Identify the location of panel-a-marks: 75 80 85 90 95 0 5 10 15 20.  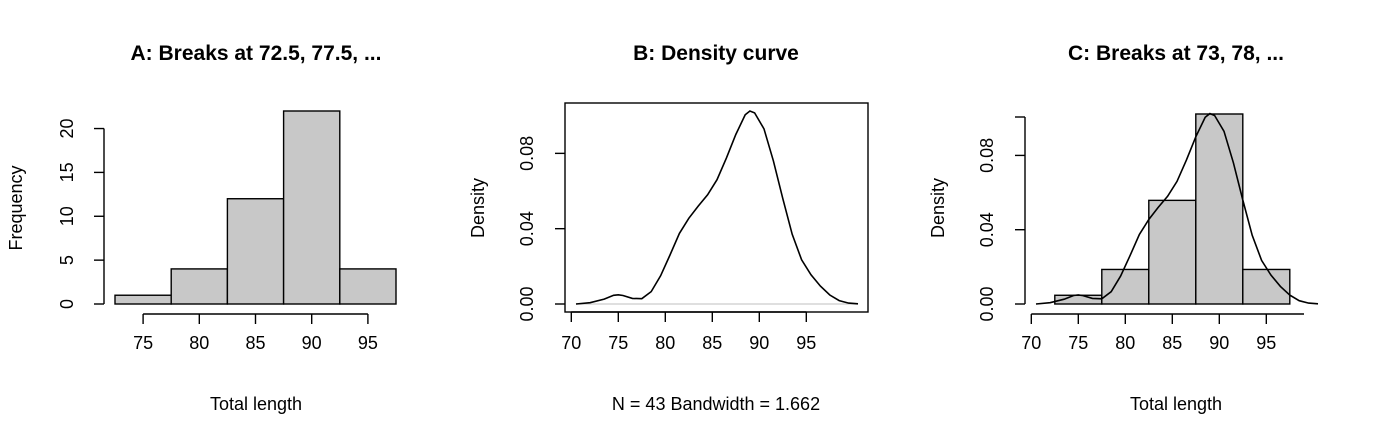
(227, 231).